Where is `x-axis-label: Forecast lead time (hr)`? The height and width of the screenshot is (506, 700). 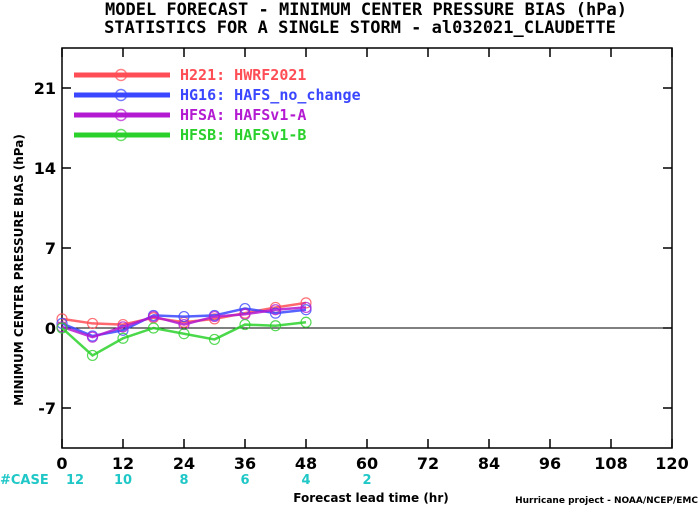 x-axis-label: Forecast lead time (hr) is located at coordinates (371, 498).